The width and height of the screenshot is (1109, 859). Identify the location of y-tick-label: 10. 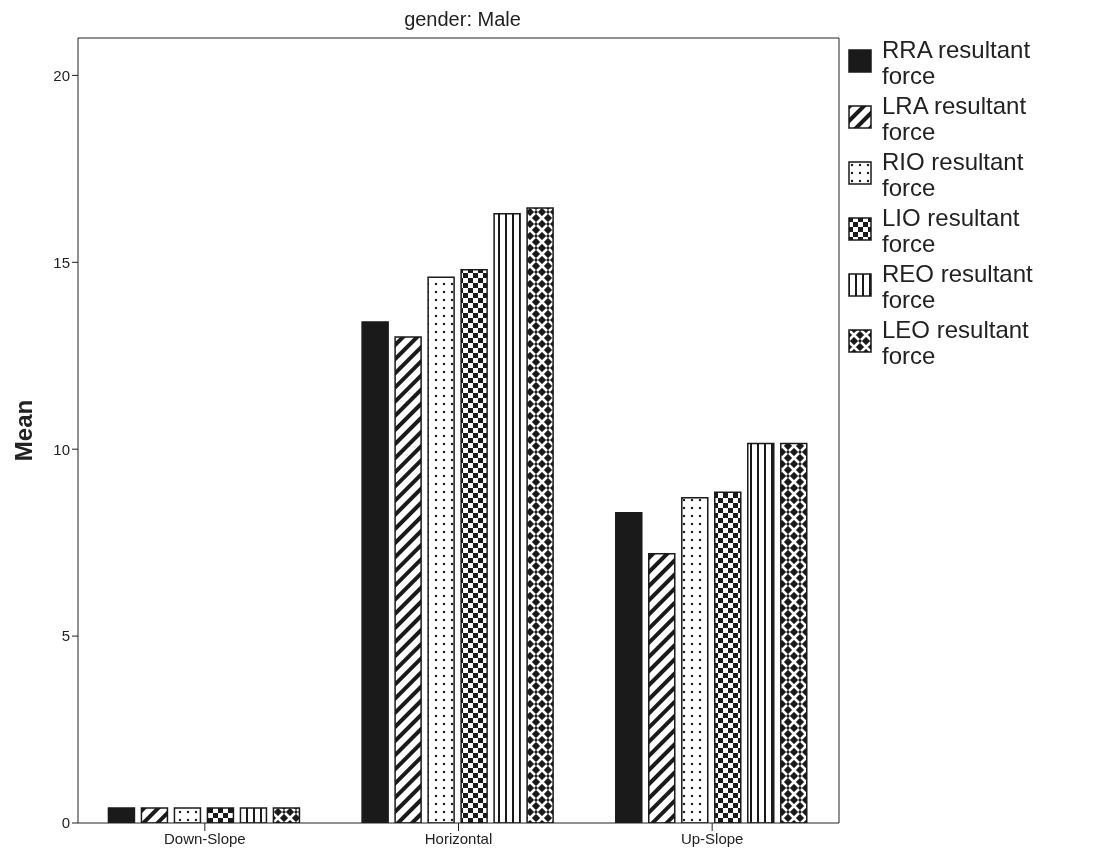
(61, 449).